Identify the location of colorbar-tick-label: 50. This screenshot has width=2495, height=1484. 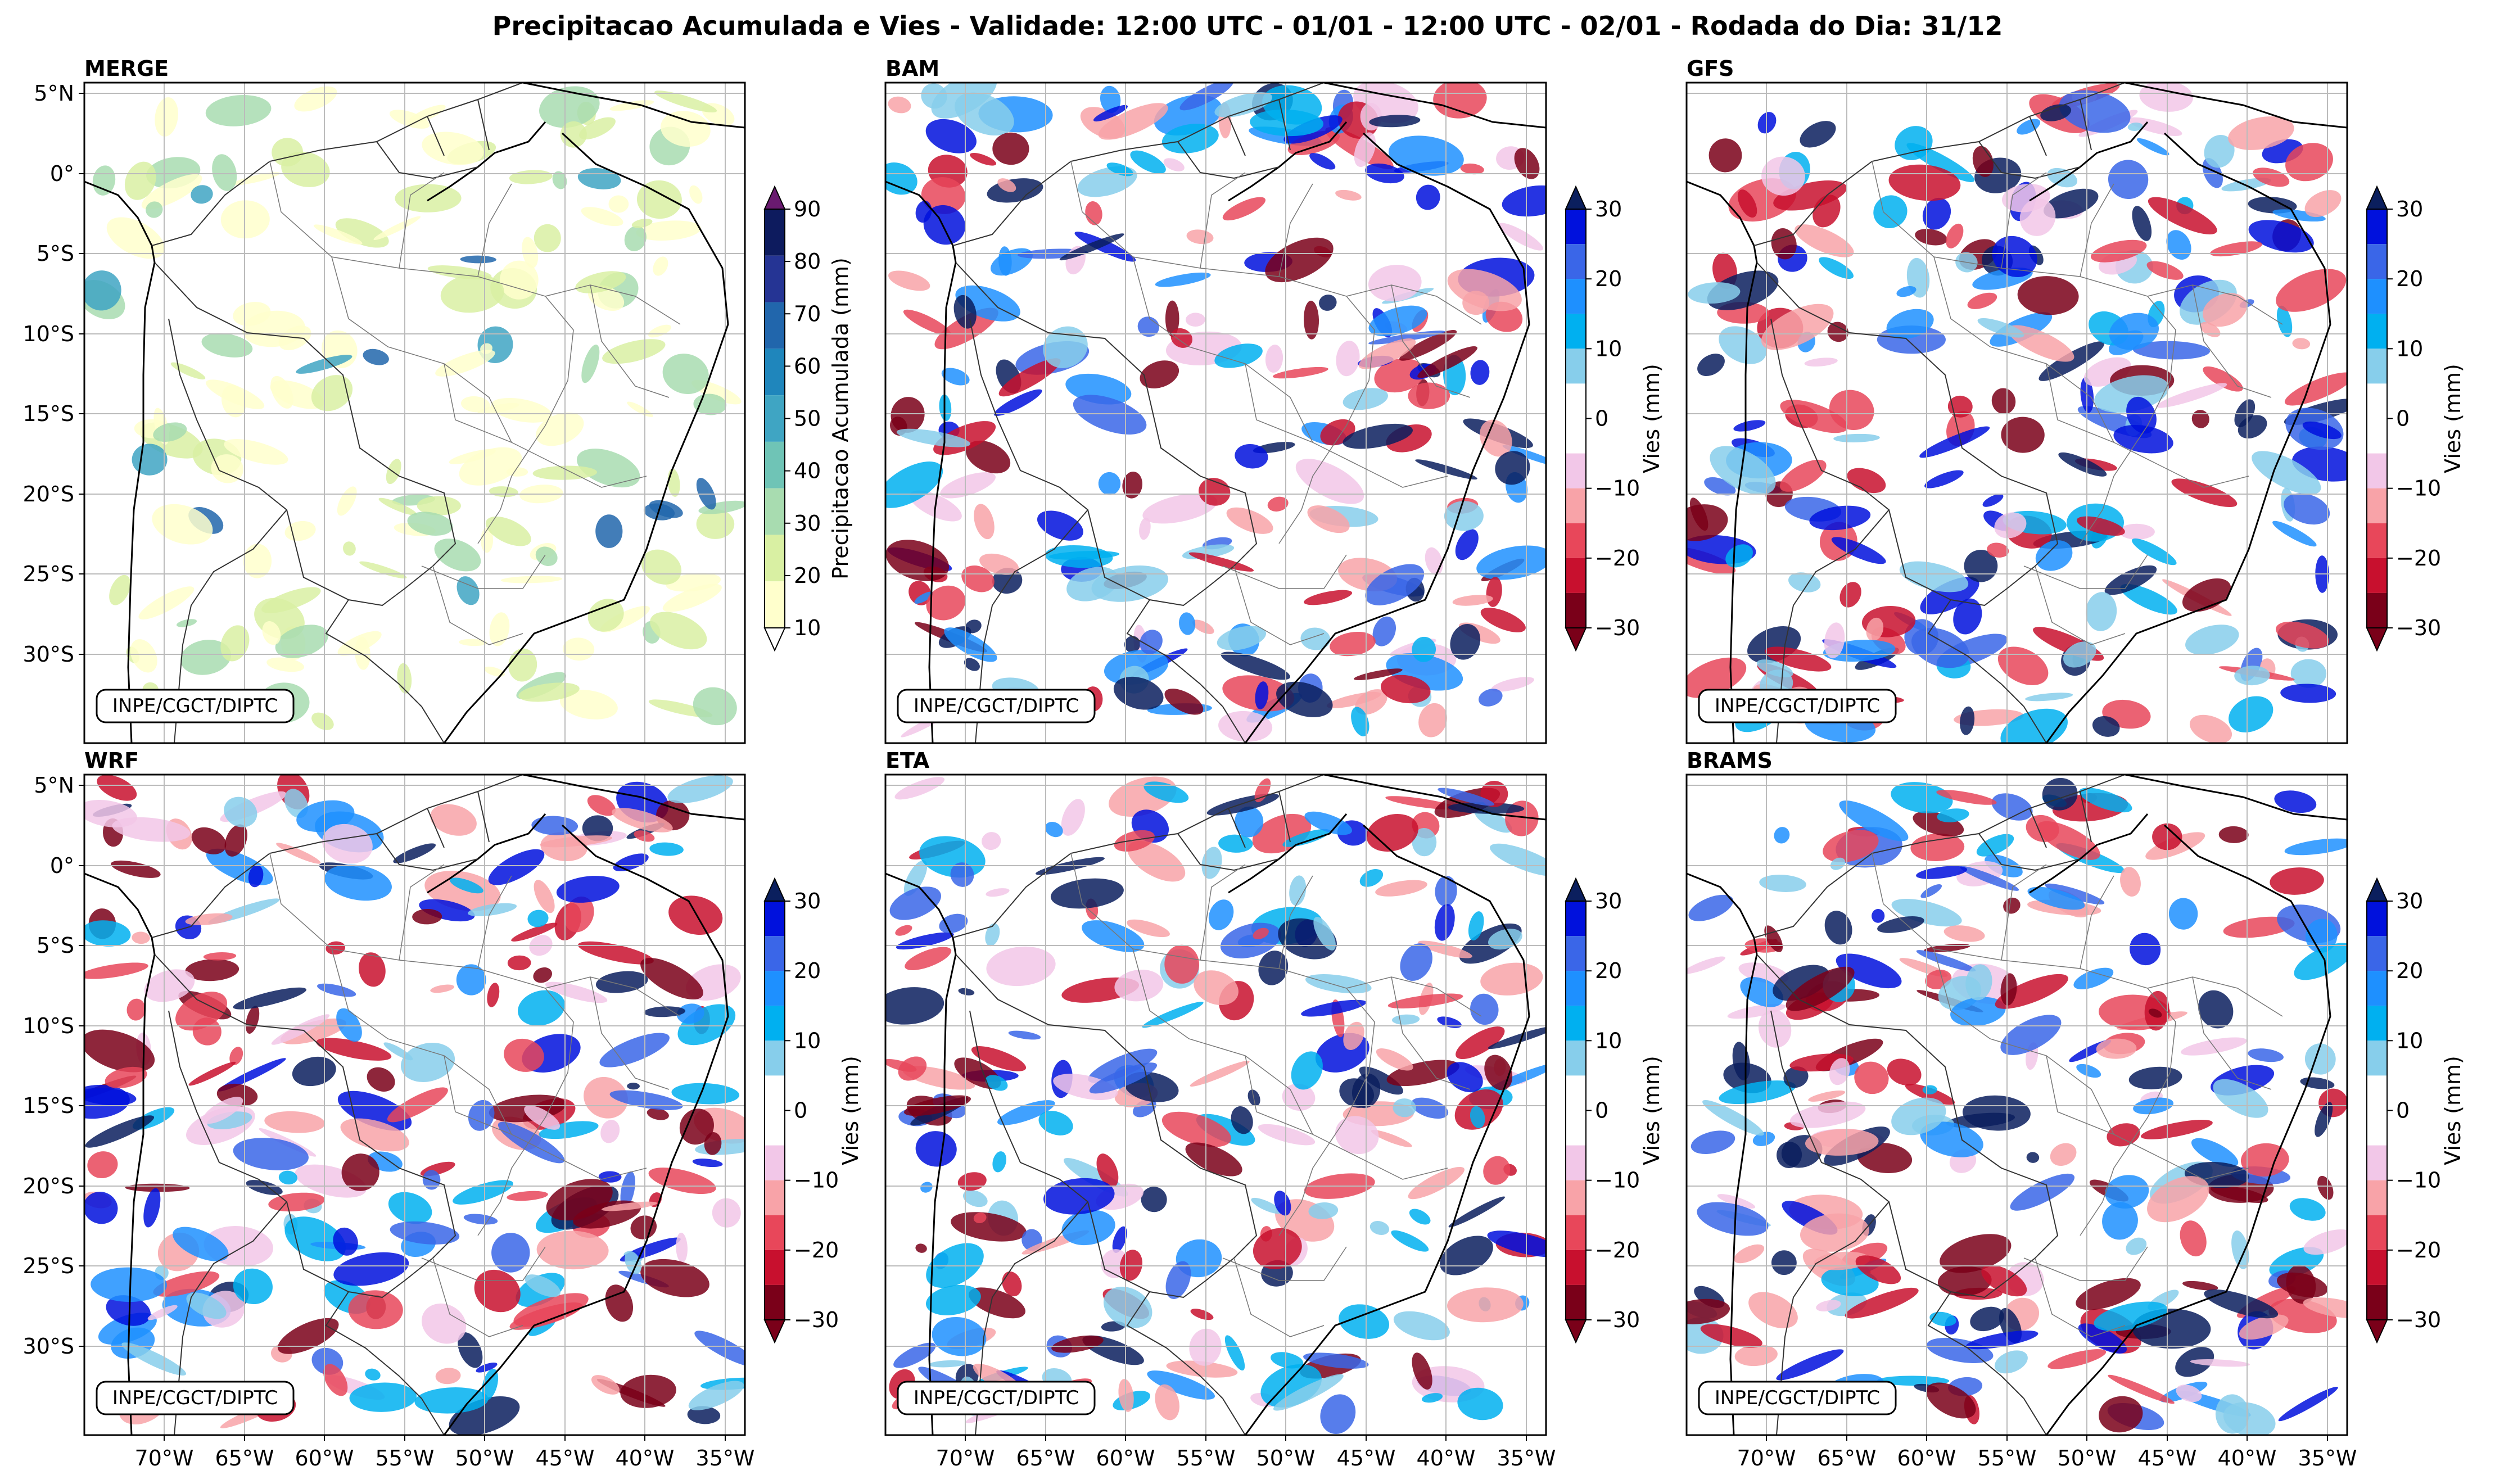
(807, 418).